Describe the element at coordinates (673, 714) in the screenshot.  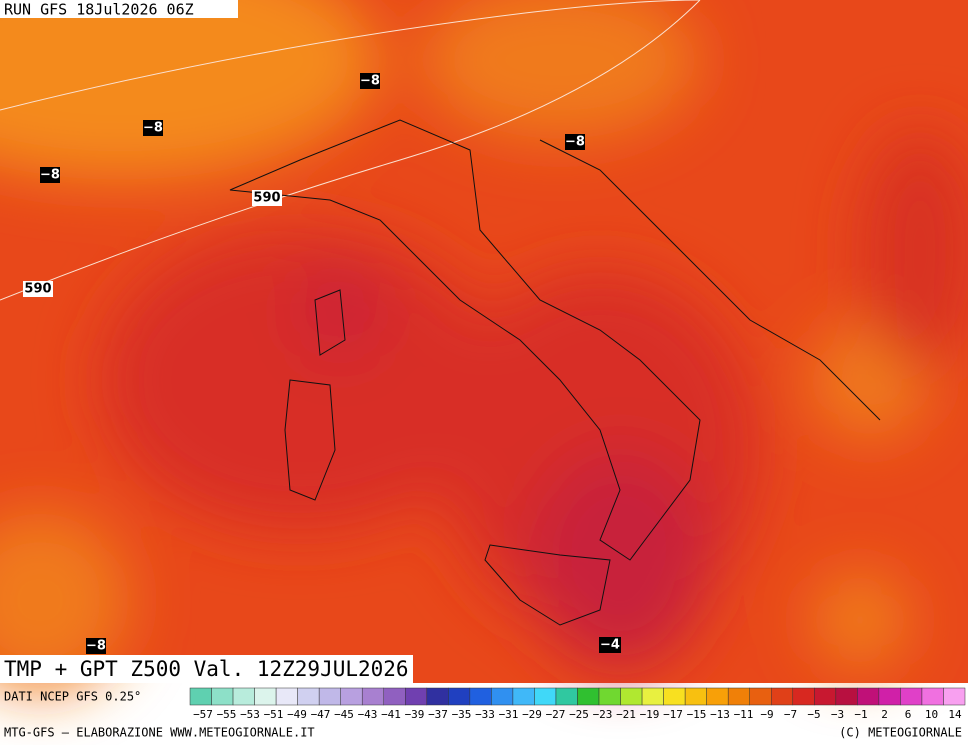
I see `colorbar-label: −17` at that location.